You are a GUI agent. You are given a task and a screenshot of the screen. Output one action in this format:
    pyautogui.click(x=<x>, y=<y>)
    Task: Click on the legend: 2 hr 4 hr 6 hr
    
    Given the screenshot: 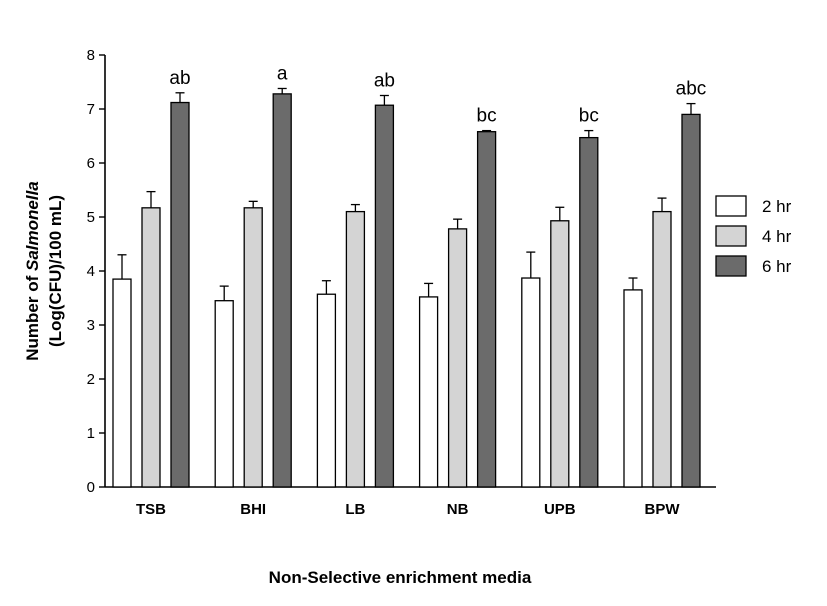 What is the action you would take?
    pyautogui.click(x=753, y=236)
    